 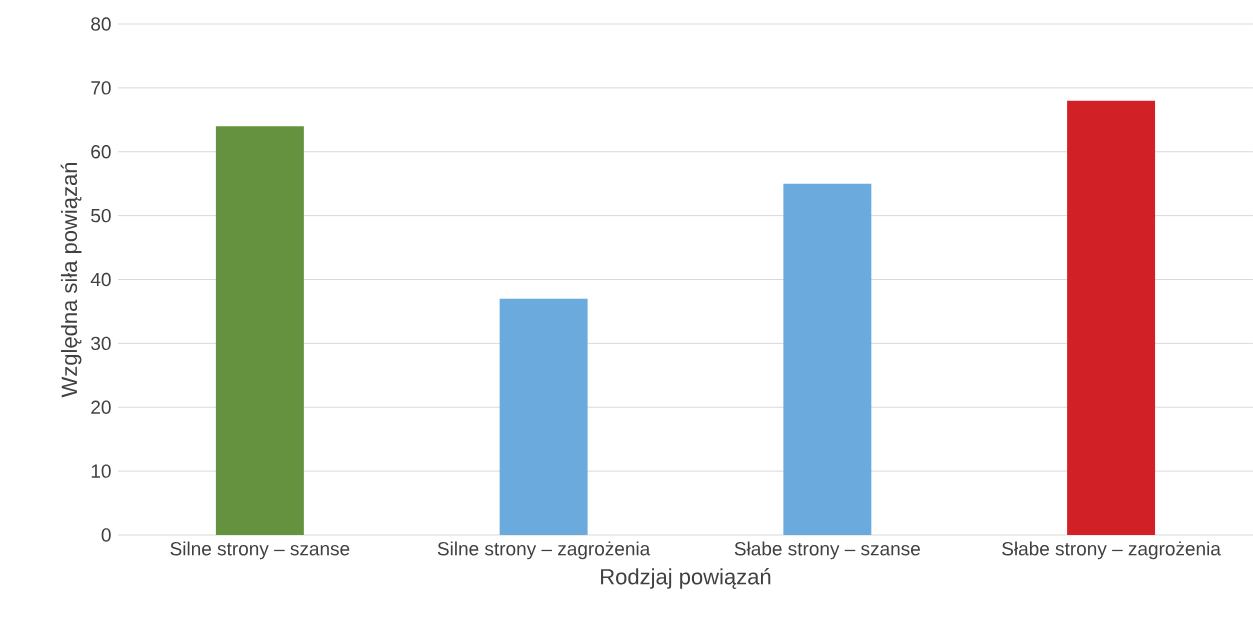 I want to click on x-tick-label: Silne strony – szanse, so click(x=260, y=550).